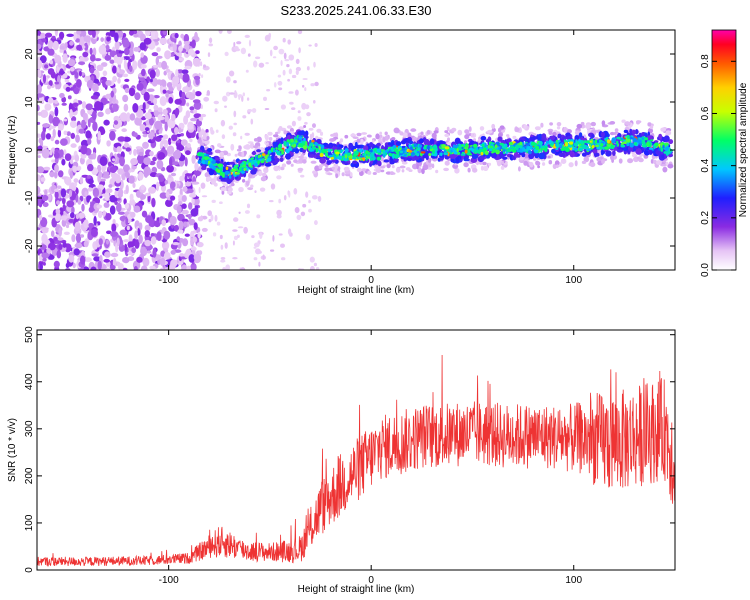  I want to click on x-tick-label: -100, so click(169, 580).